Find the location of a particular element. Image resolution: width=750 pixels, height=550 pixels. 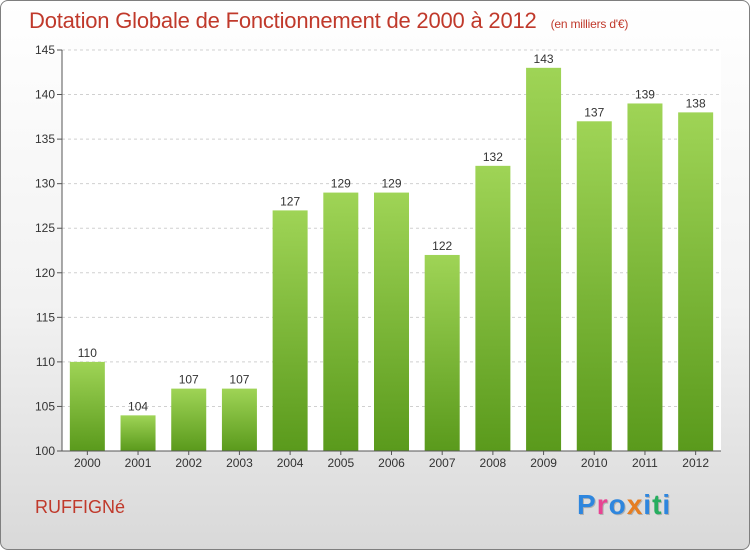

x-tick-label: 2006 is located at coordinates (391, 463).